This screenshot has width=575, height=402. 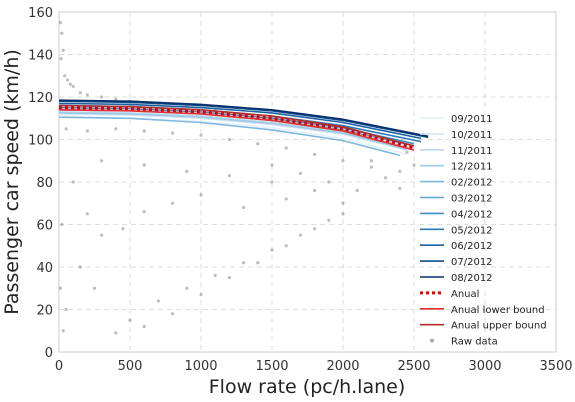 What do you see at coordinates (472, 183) in the screenshot?
I see `legend-label: 02/2012` at bounding box center [472, 183].